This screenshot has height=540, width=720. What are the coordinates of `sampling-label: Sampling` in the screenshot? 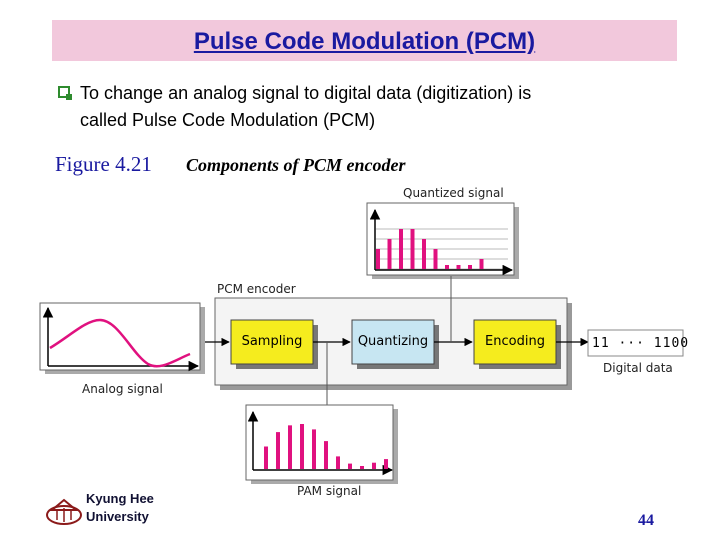 It's located at (272, 341).